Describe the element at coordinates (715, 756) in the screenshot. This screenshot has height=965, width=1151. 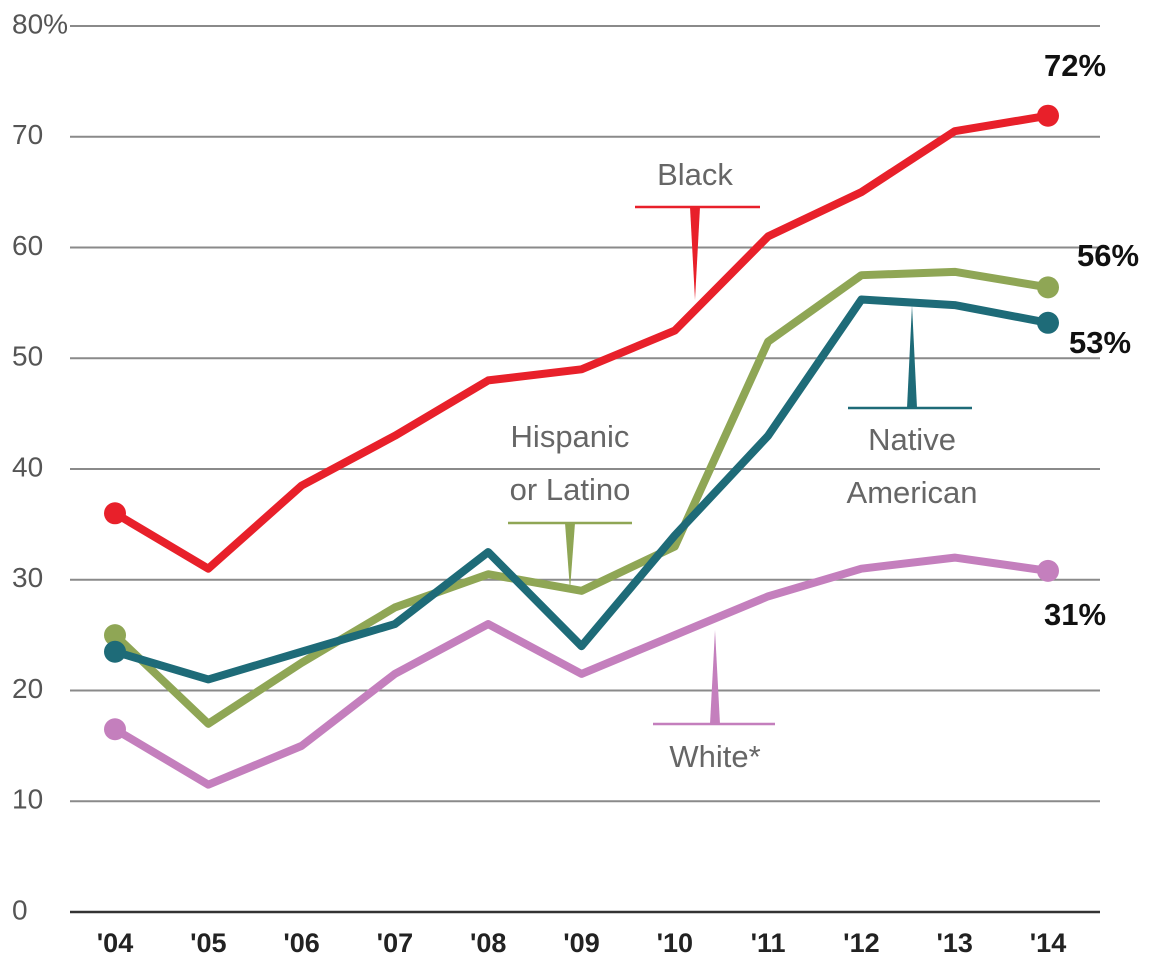
I see `series-label: White*` at that location.